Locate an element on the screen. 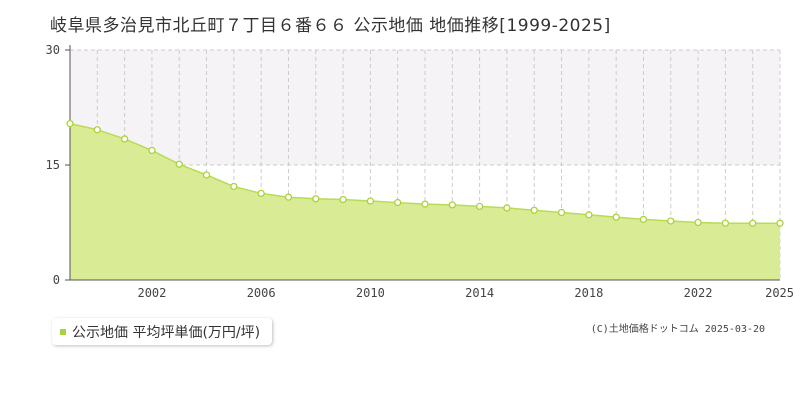  x-tick-label: 2018 is located at coordinates (588, 293).